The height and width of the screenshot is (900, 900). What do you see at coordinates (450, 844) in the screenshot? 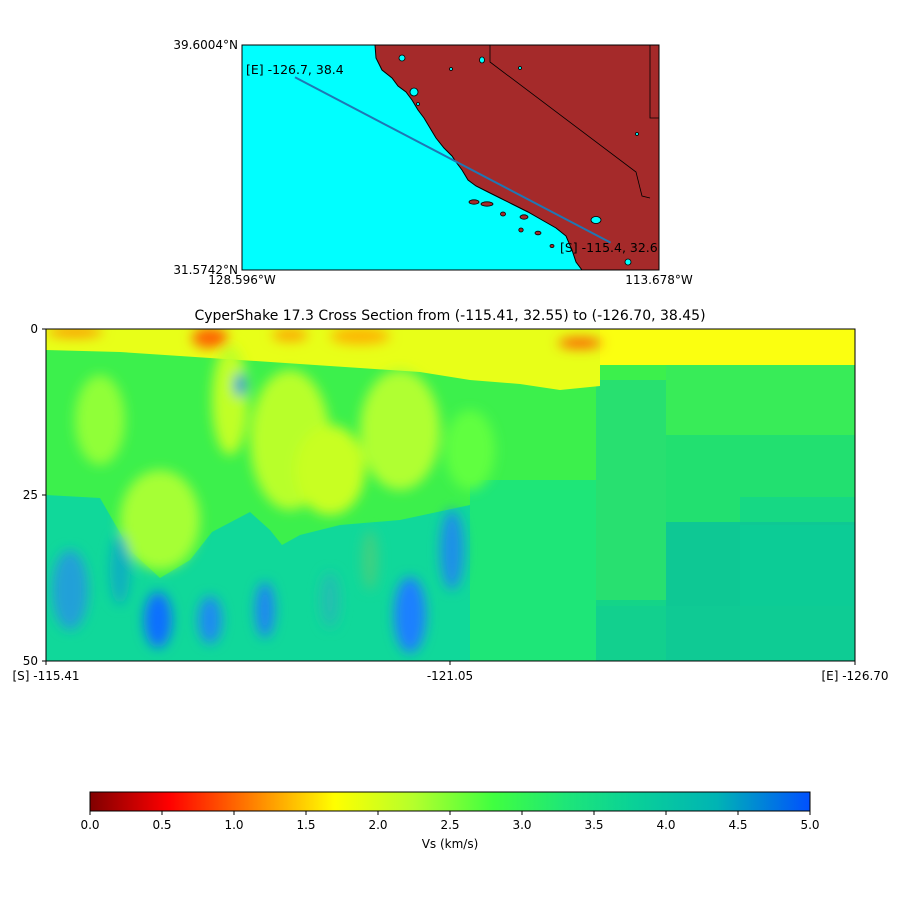
I see `colorbar-label: Vs (km/s)` at bounding box center [450, 844].